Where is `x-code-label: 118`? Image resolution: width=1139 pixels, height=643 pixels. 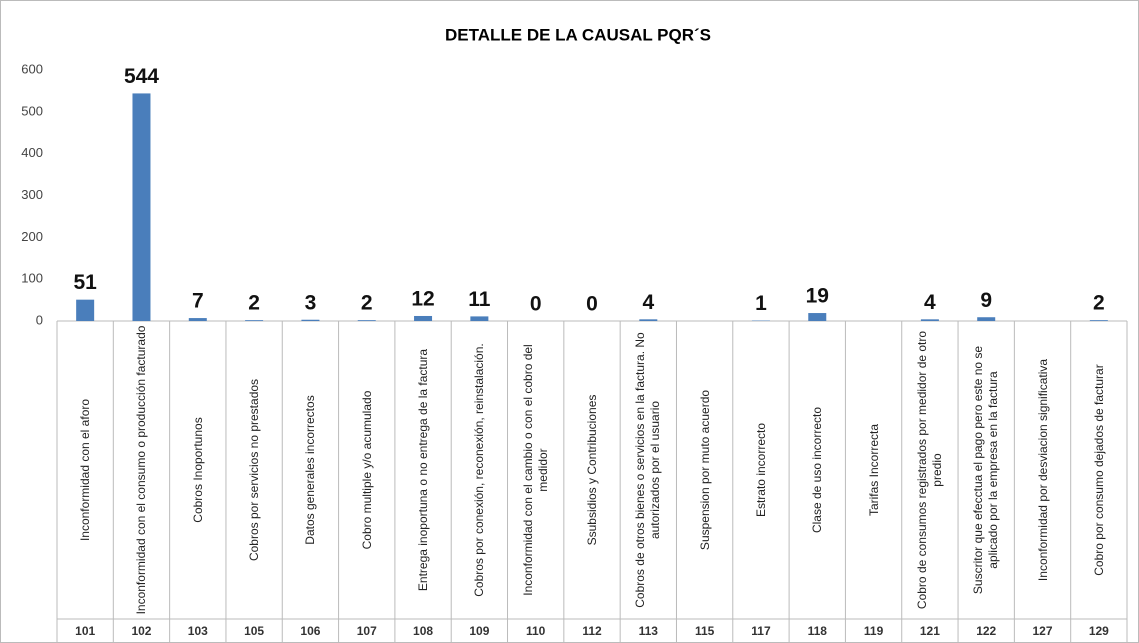
x-code-label: 118 is located at coordinates (818, 631).